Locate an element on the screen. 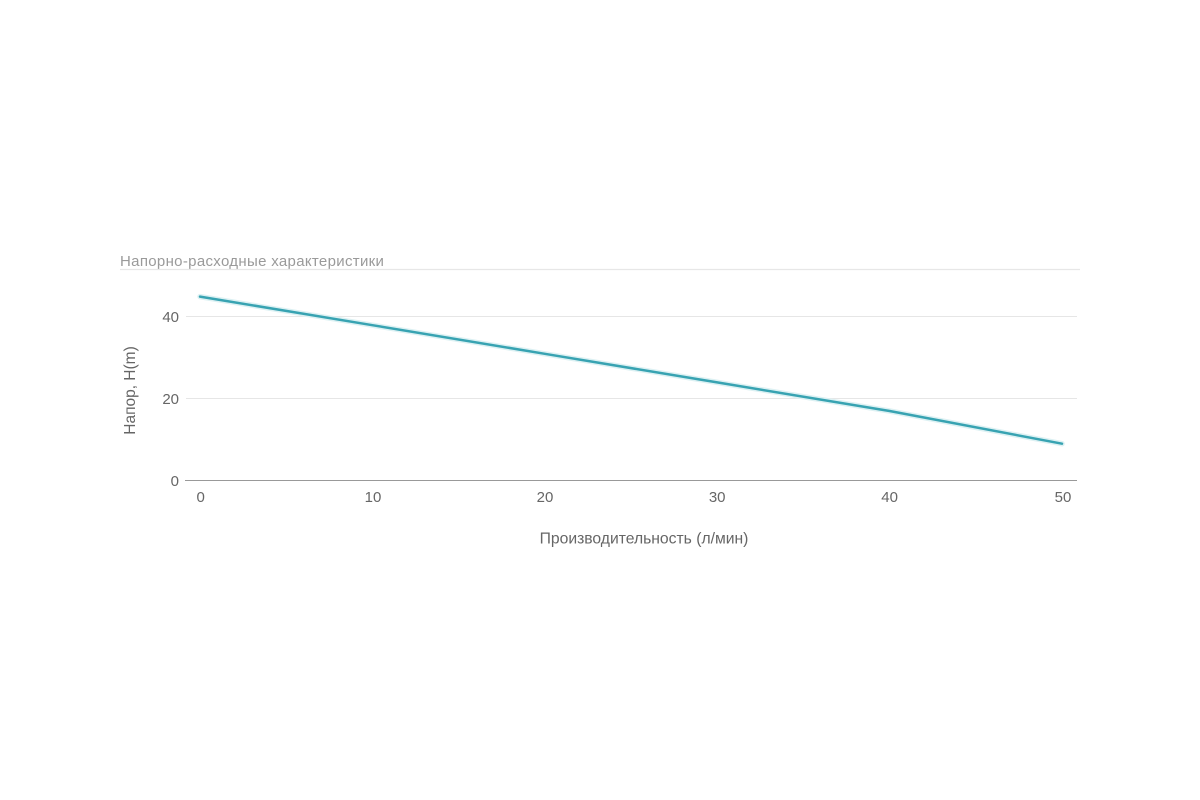 The width and height of the screenshot is (1200, 800). svg-text:Напорно-расходные характеристи: Напорно-расходные характеристики is located at coordinates (252, 261).